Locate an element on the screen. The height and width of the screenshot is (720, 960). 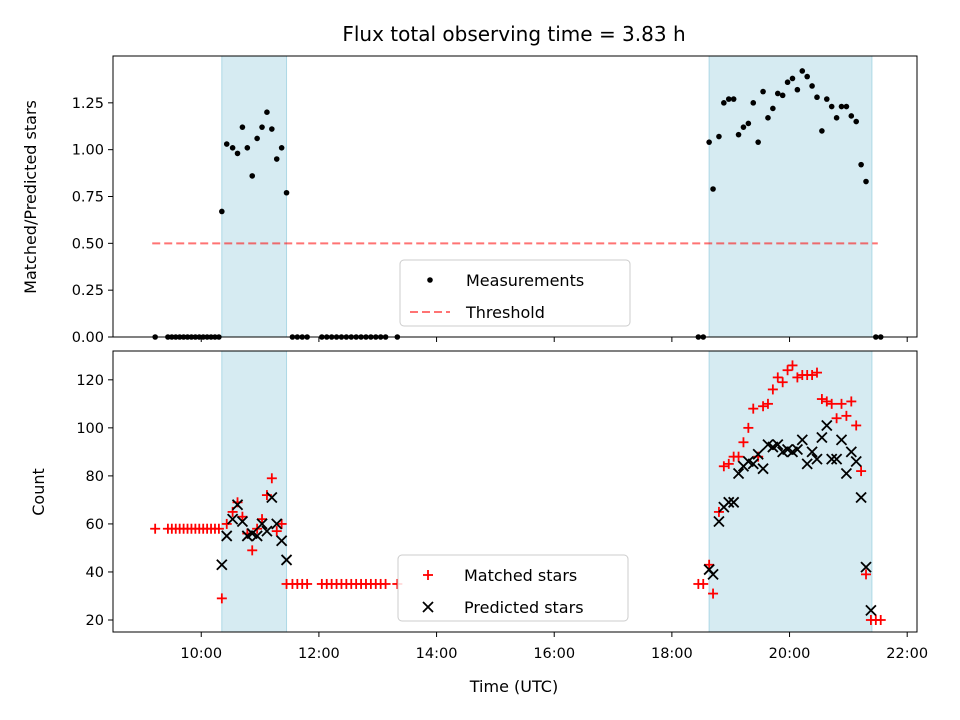
legend: Measurements Threshold is located at coordinates (515, 293).